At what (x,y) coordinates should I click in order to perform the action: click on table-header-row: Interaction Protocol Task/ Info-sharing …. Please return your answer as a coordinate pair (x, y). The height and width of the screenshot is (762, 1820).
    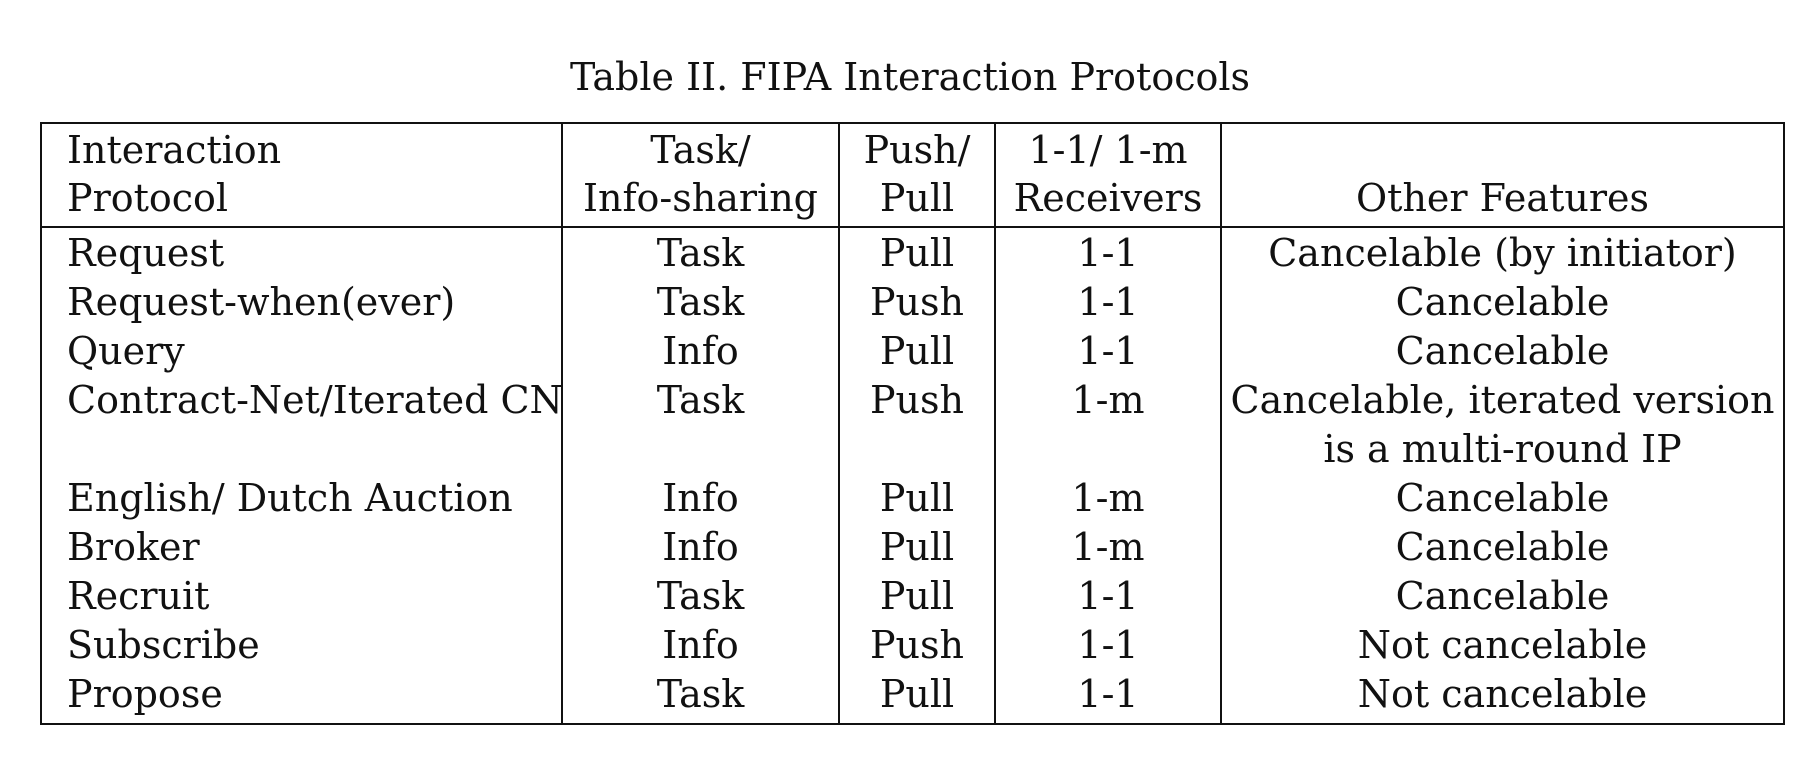
    Looking at the image, I should click on (912, 175).